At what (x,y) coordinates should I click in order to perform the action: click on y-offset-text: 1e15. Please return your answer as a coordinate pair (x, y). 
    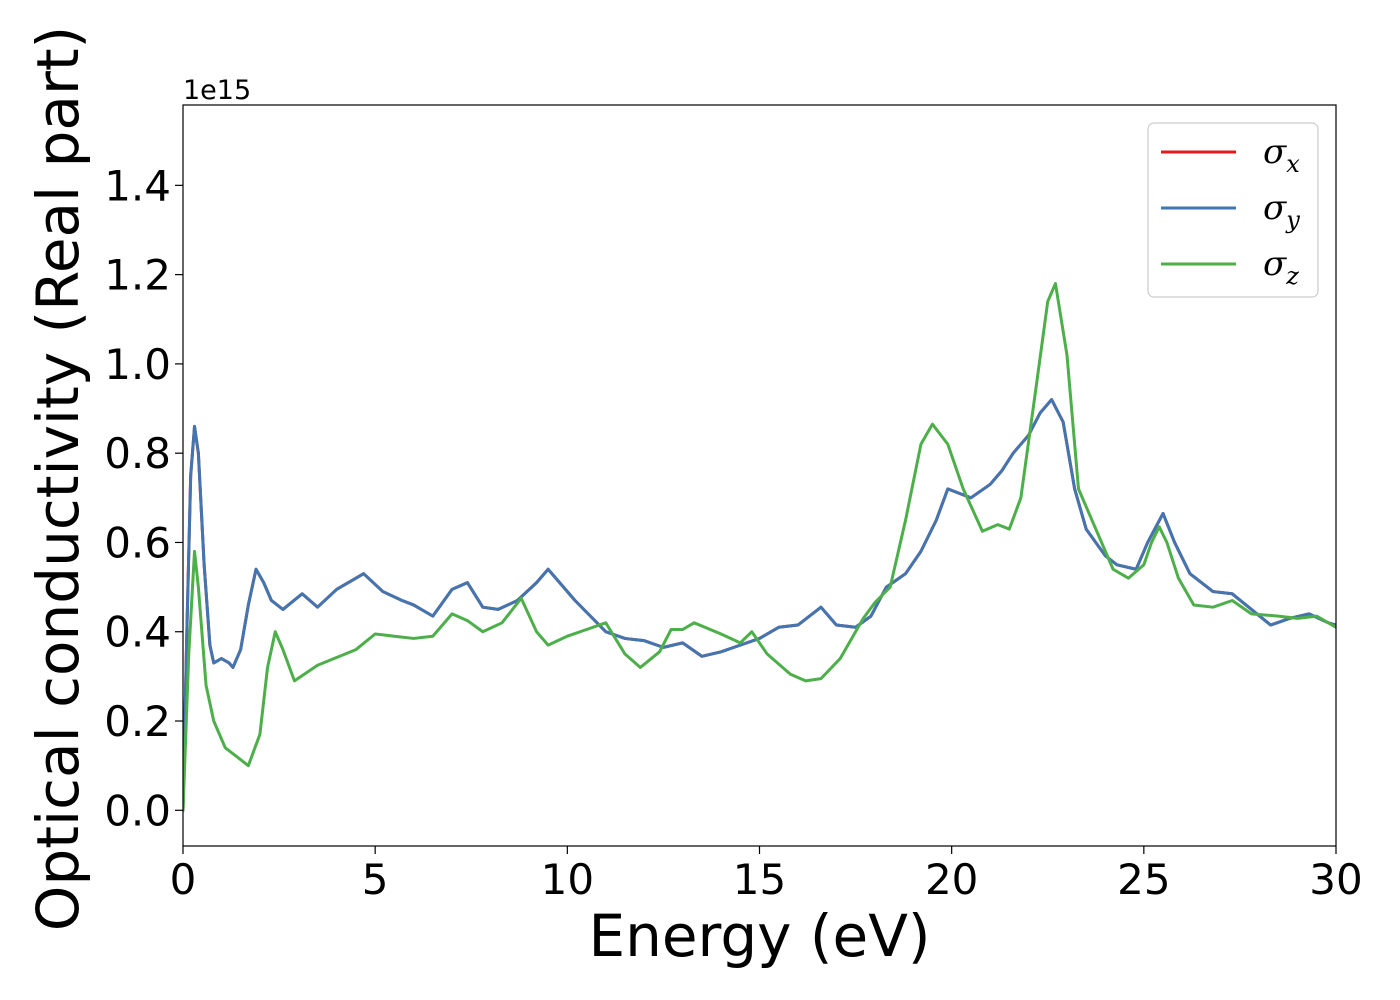
    Looking at the image, I should click on (217, 90).